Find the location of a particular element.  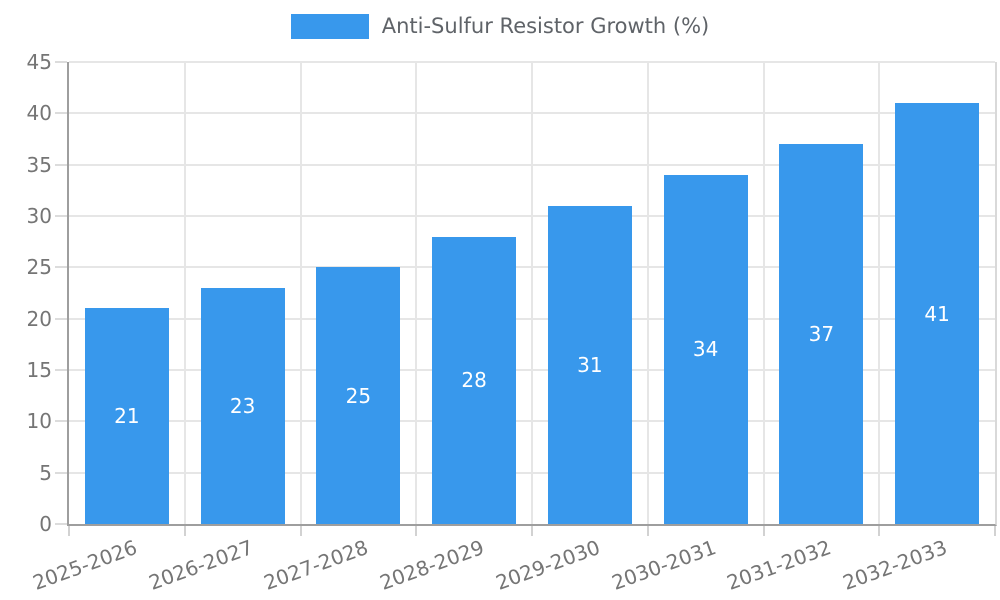

bar: 31 is located at coordinates (589, 364).